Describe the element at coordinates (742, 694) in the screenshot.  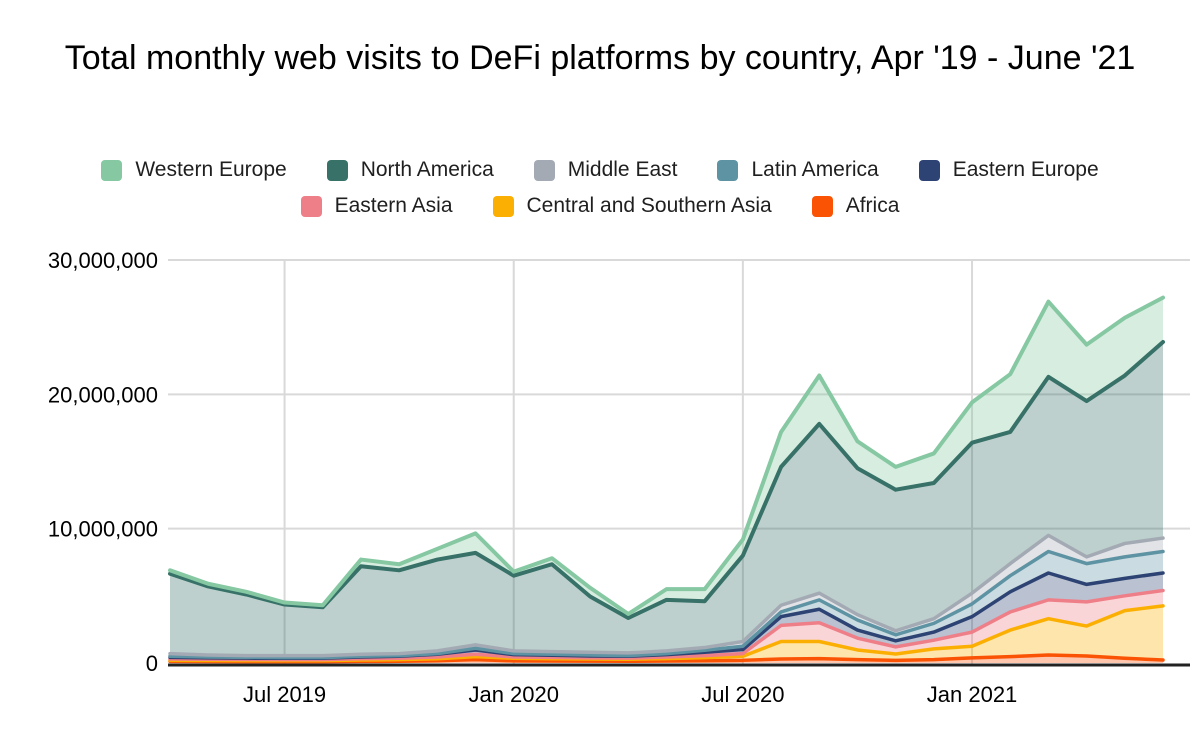
I see `x-tick-label-jul-2020: Jul 2020` at that location.